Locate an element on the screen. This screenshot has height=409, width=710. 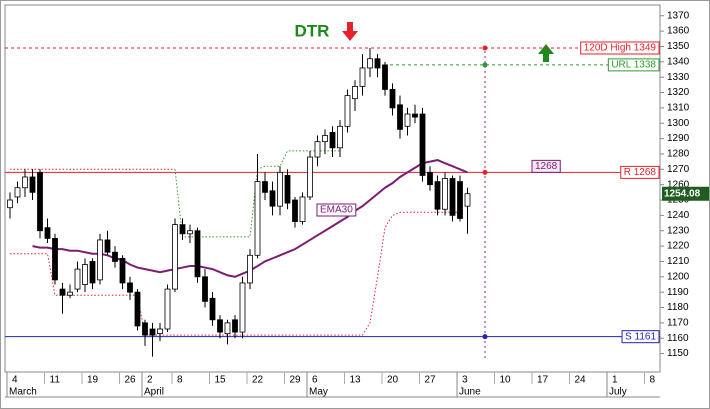
y-tick-label: 1200 is located at coordinates (678, 276).